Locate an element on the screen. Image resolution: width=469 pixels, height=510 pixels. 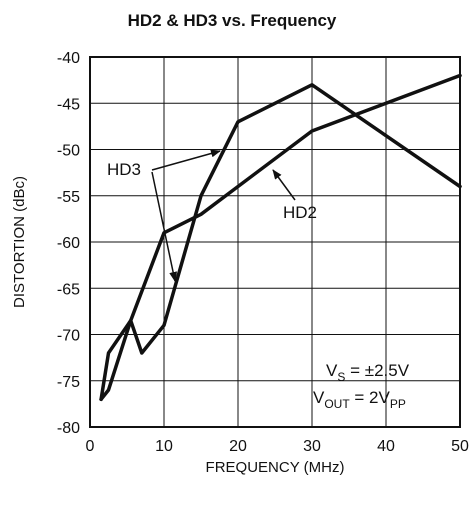
vout-equals: = 2V is located at coordinates (370, 397).